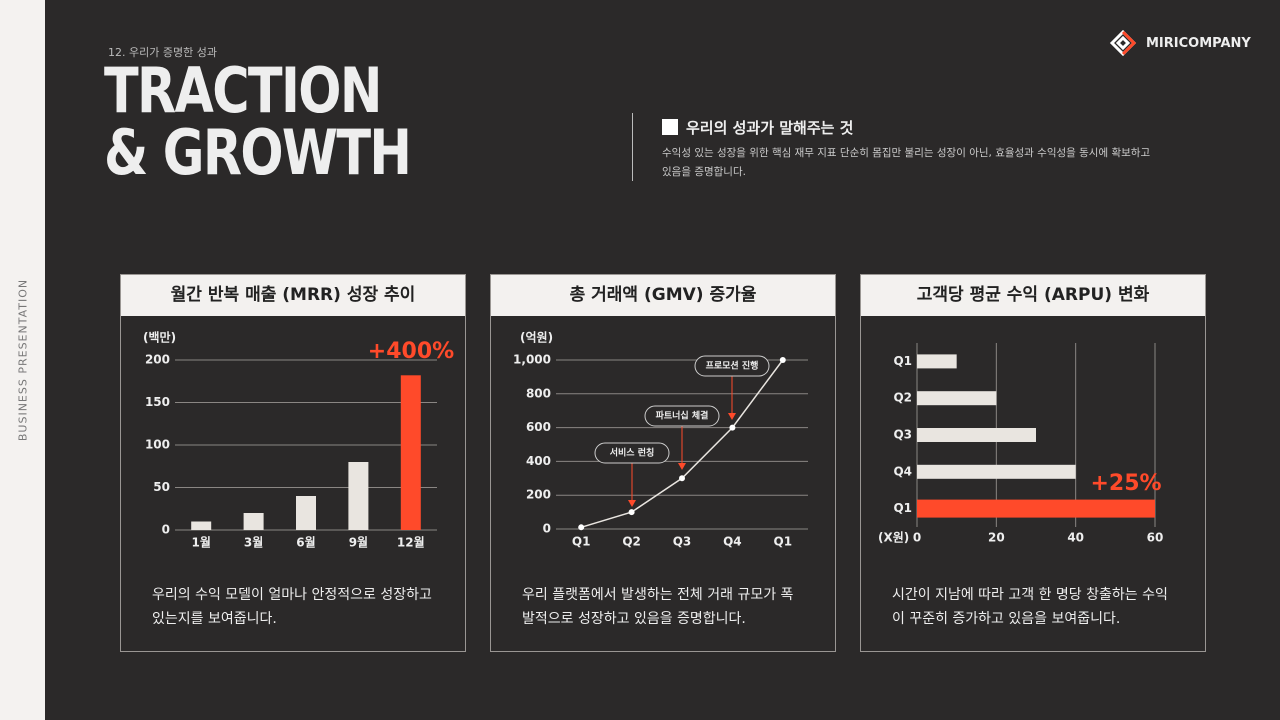 Image resolution: width=1280 pixels, height=720 pixels. Describe the element at coordinates (663, 295) in the screenshot. I see `card-title: 총 거래액 (GMV) 증가율` at that location.